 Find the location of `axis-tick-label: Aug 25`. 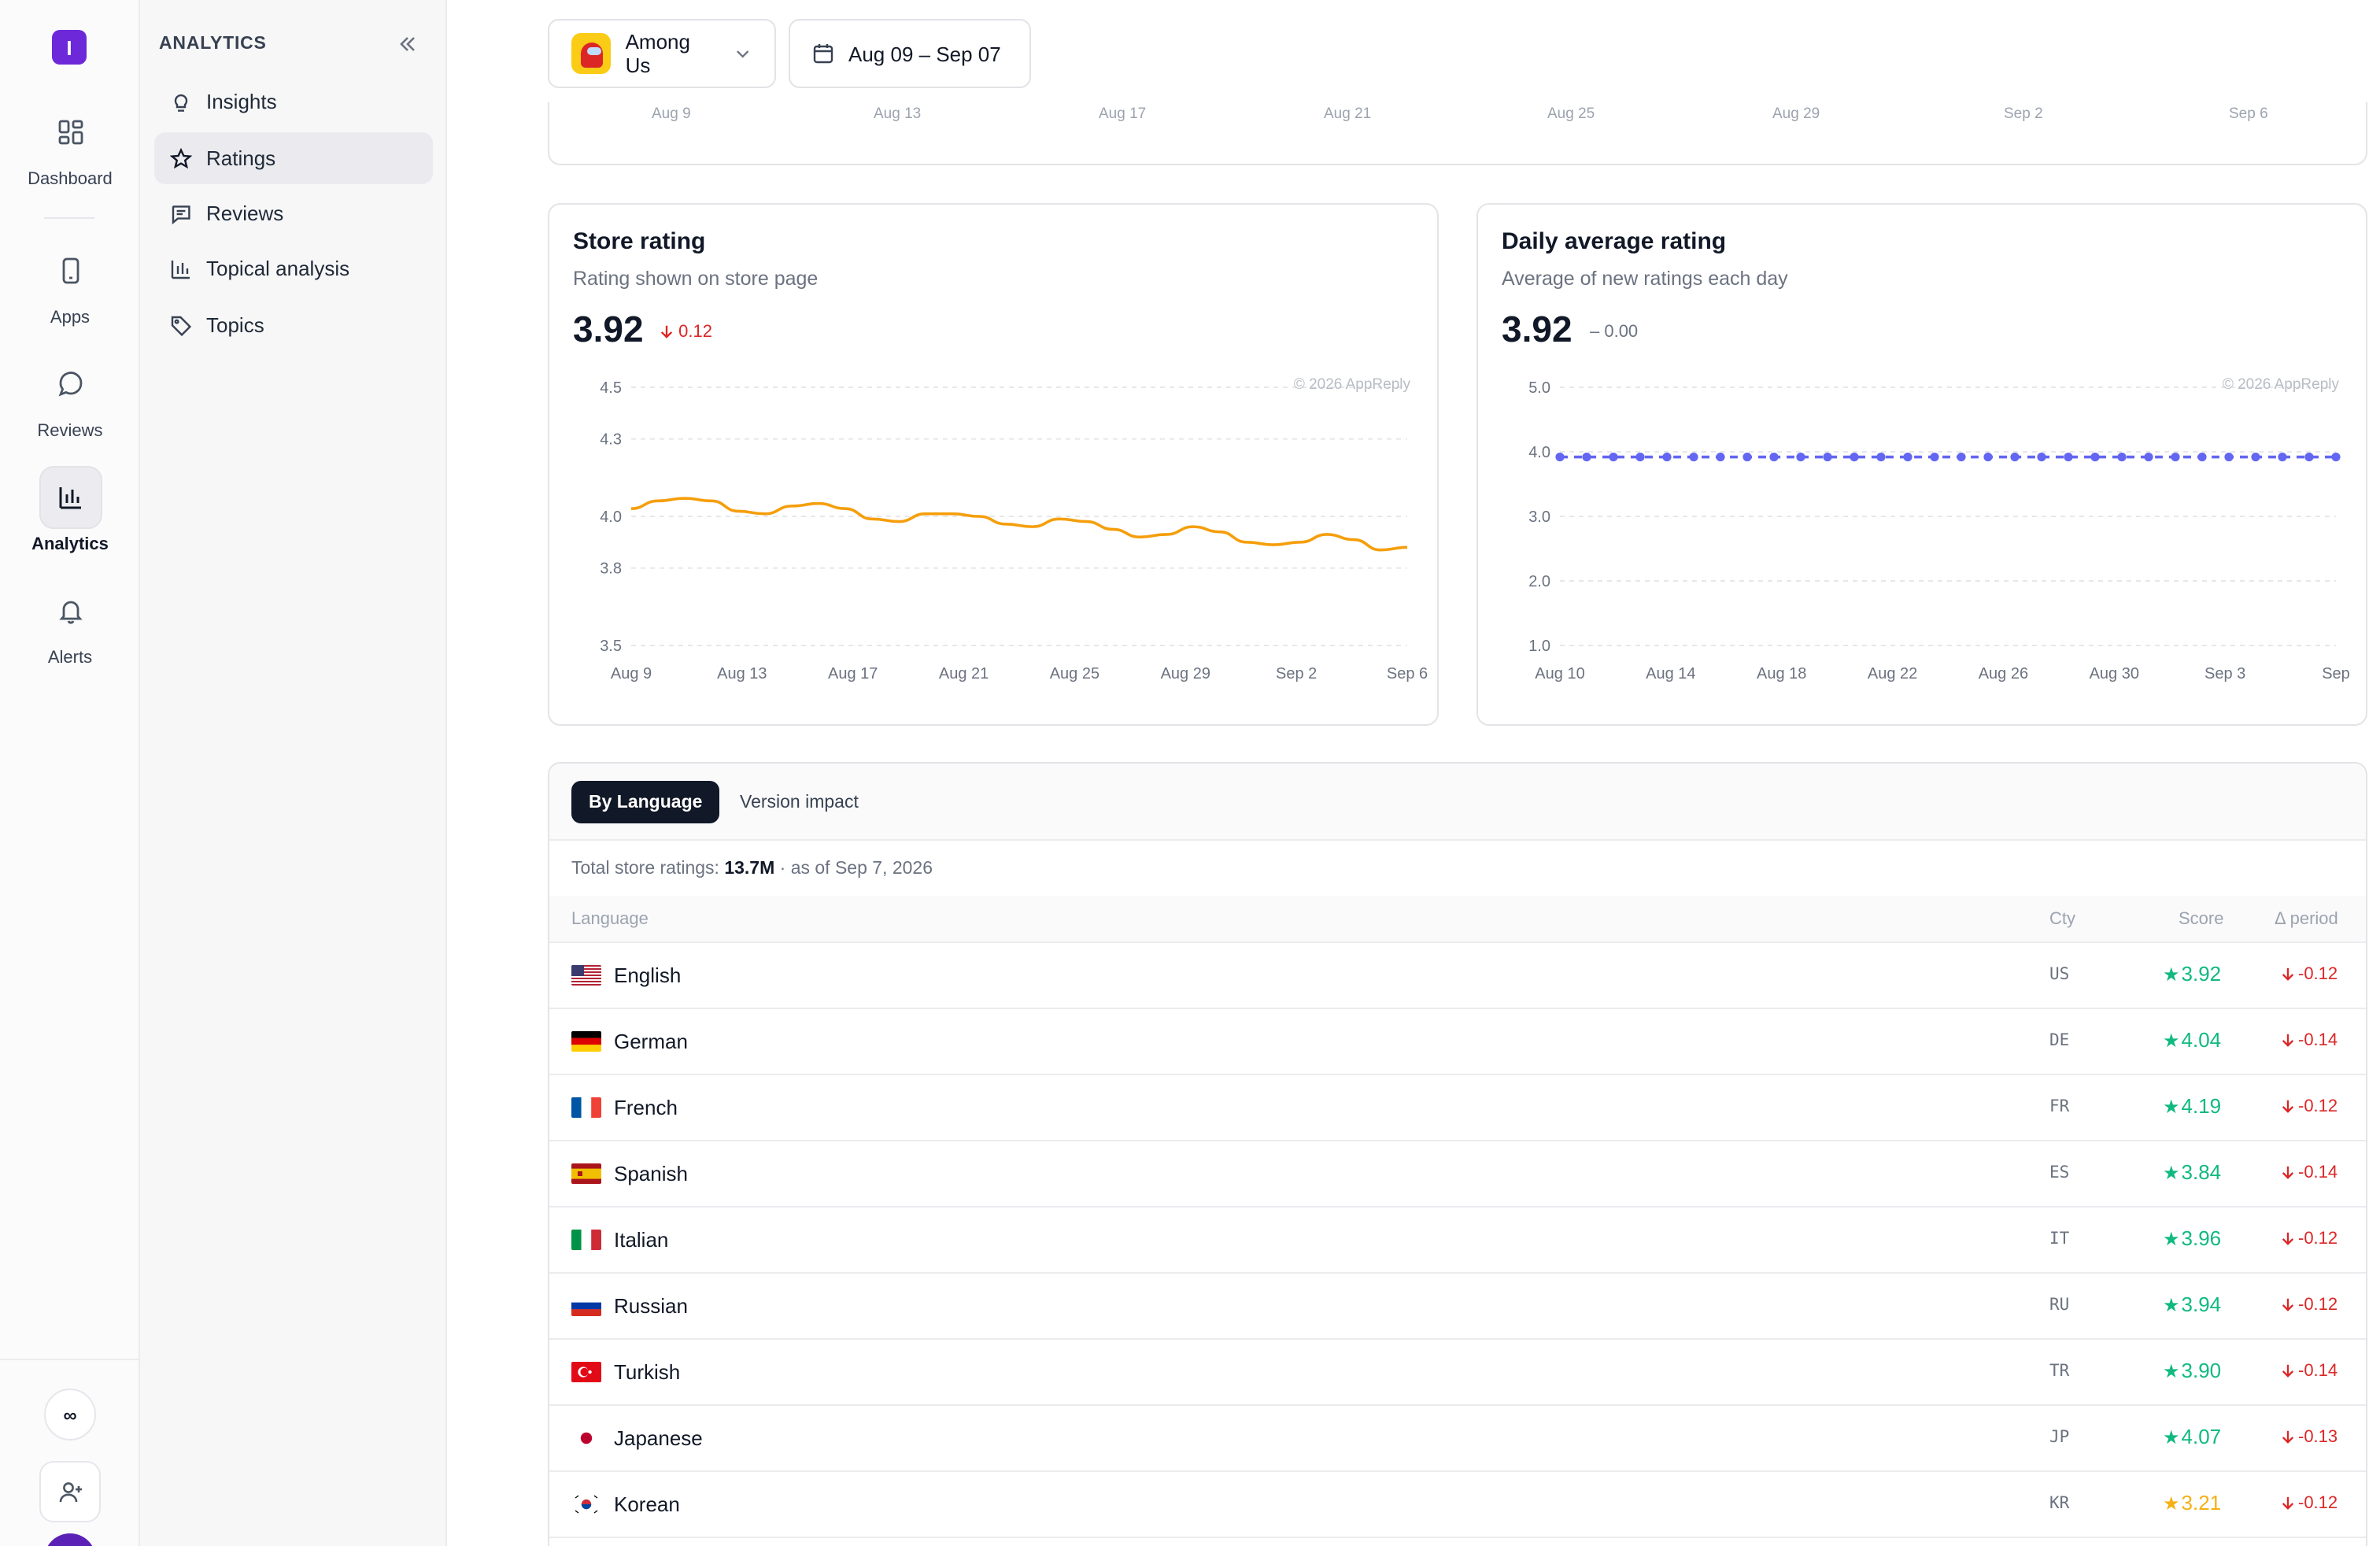

axis-tick-label: Aug 25 is located at coordinates (1571, 114).